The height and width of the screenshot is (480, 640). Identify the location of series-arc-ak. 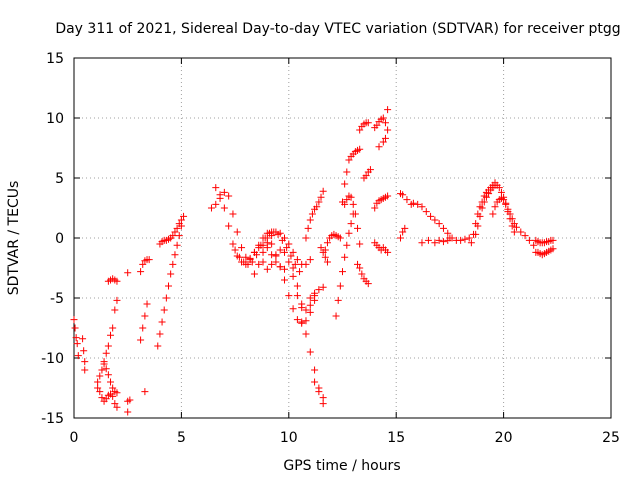
(436, 240).